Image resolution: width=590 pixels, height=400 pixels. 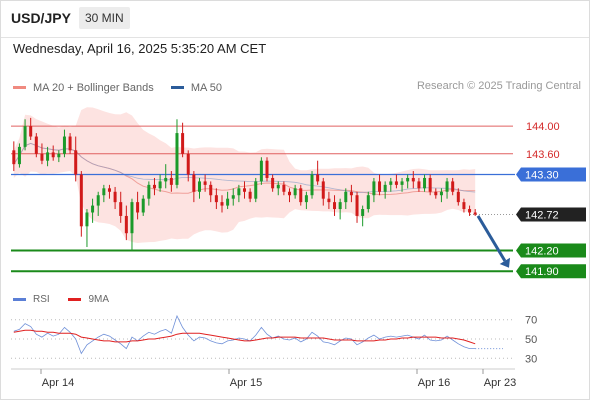 I want to click on rsi-9ma-line, so click(x=244, y=337).